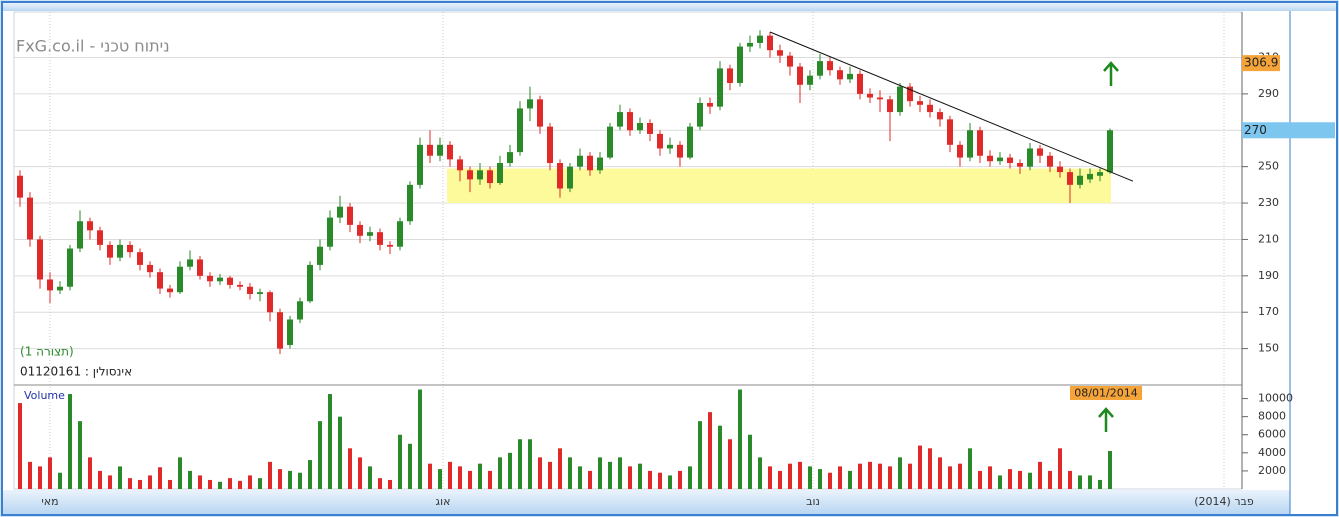 The image size is (1339, 517). What do you see at coordinates (1268, 93) in the screenshot?
I see `y-tick-label: 290` at bounding box center [1268, 93].